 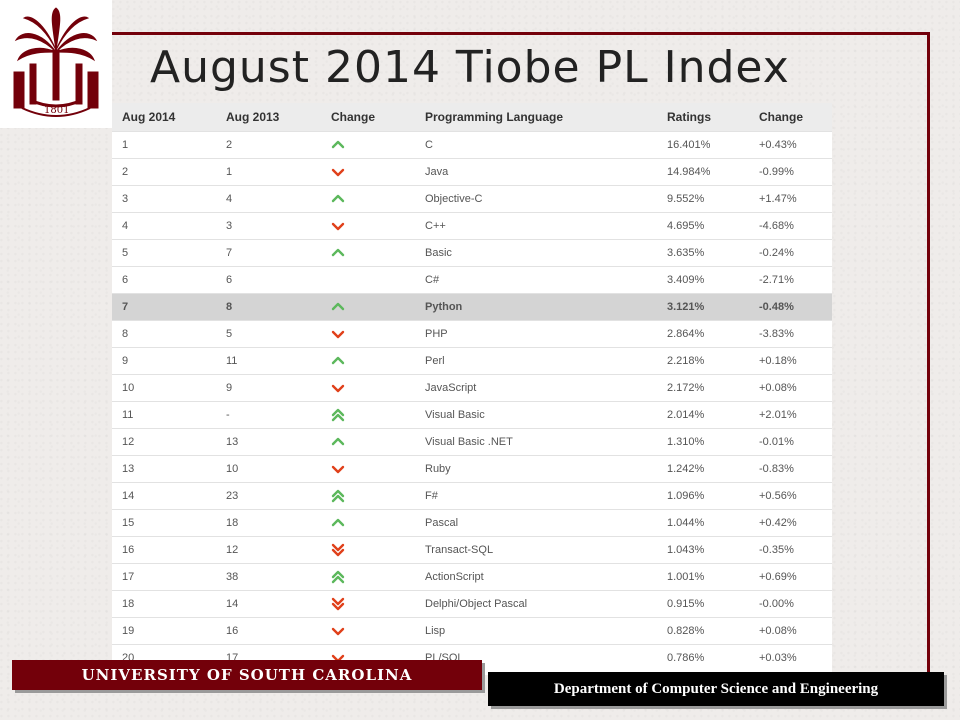 I want to click on rank-aug-2013: 10, so click(x=232, y=468).